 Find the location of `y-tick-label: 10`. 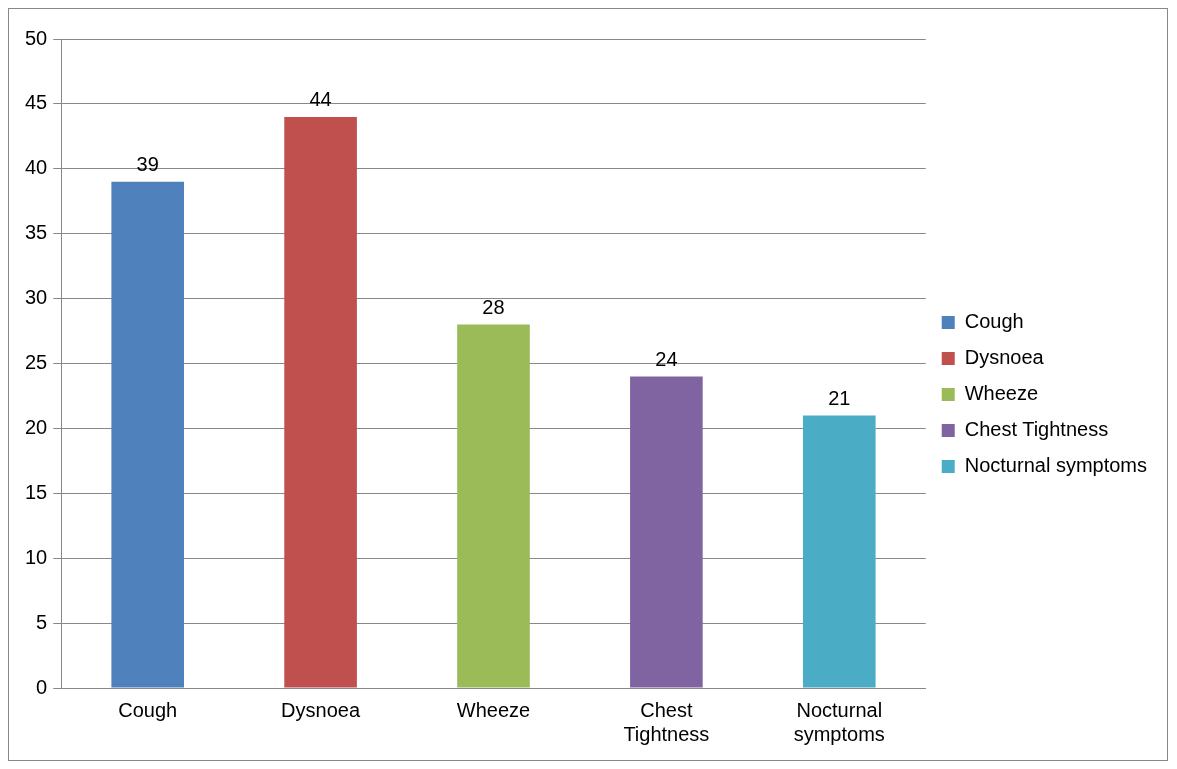

y-tick-label: 10 is located at coordinates (36, 556).